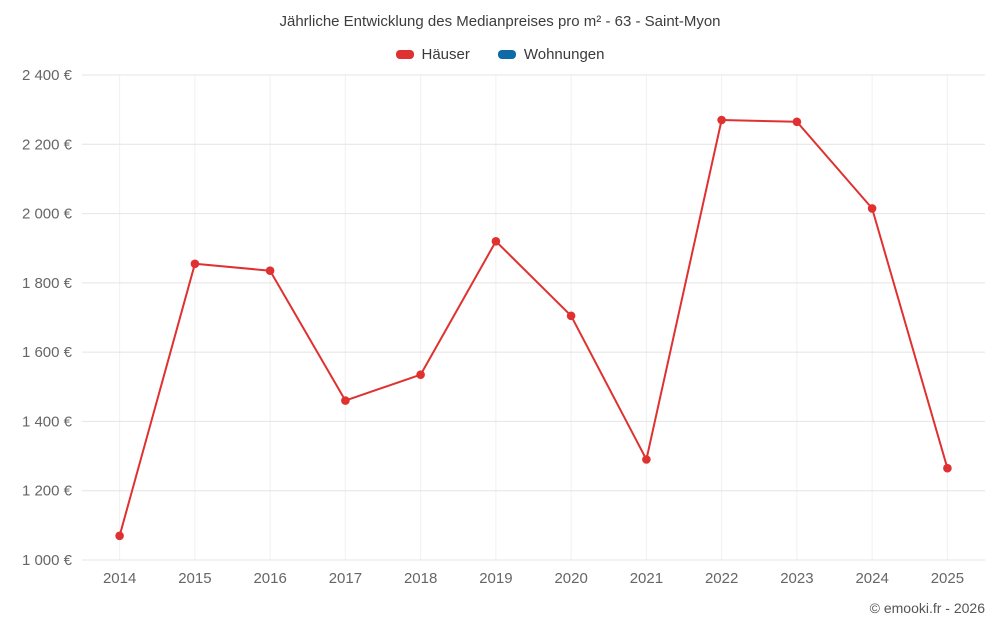  I want to click on legend-item-hauser: Häuser, so click(432, 54).